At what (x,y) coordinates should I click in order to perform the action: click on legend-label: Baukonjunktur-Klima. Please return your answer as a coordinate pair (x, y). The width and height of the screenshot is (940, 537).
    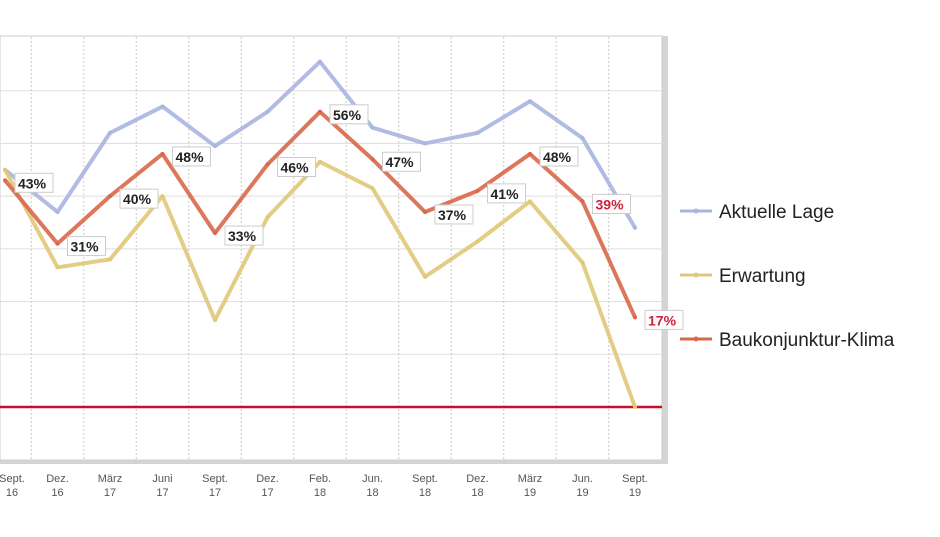
    Looking at the image, I should click on (807, 340).